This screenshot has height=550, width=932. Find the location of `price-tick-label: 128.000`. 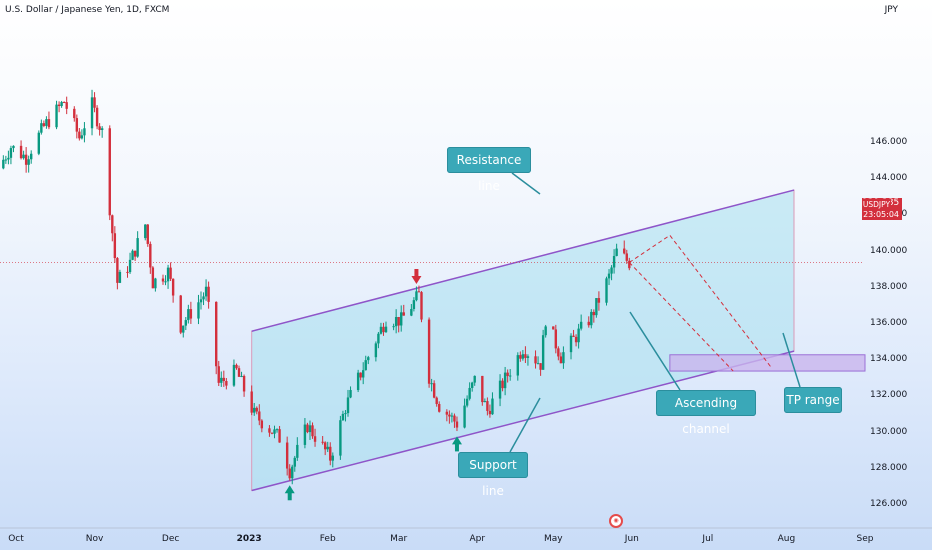

price-tick-label: 128.000 is located at coordinates (889, 467).